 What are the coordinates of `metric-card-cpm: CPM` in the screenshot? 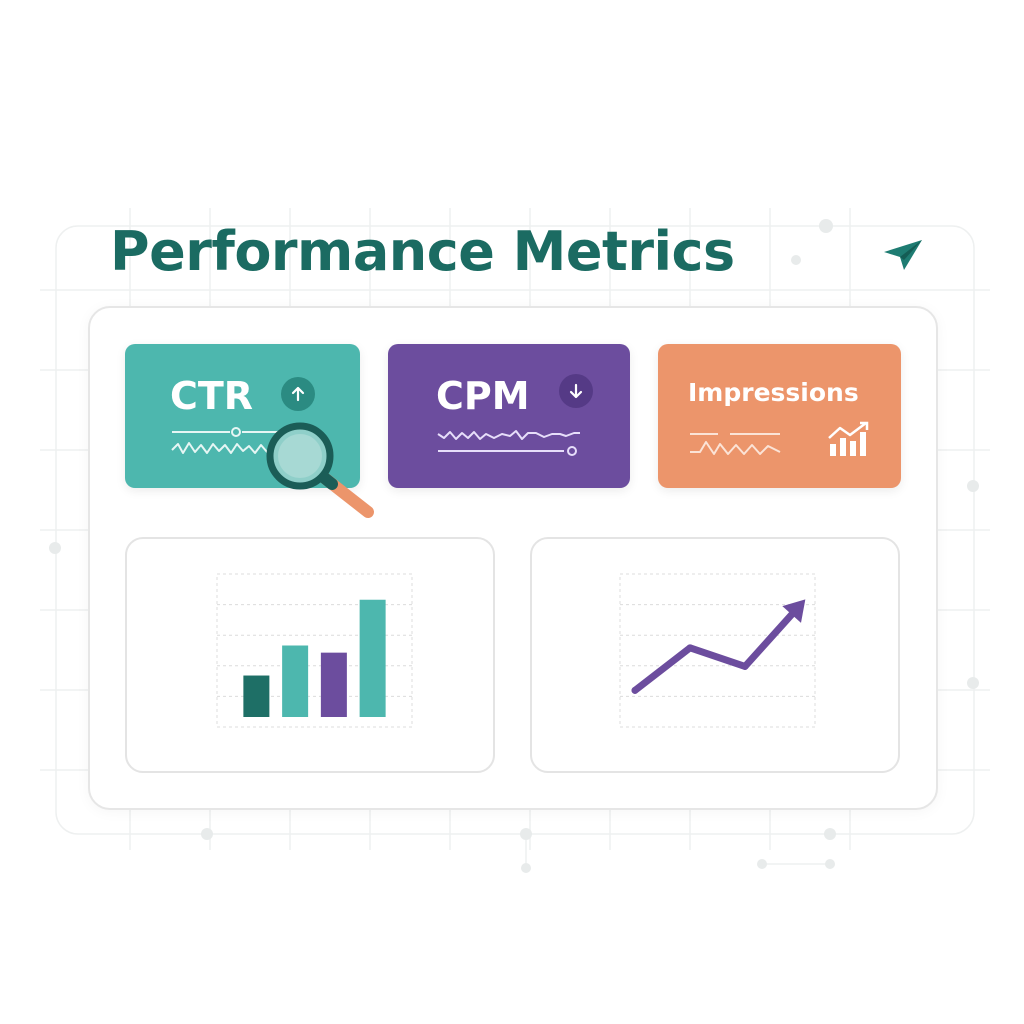 It's located at (509, 416).